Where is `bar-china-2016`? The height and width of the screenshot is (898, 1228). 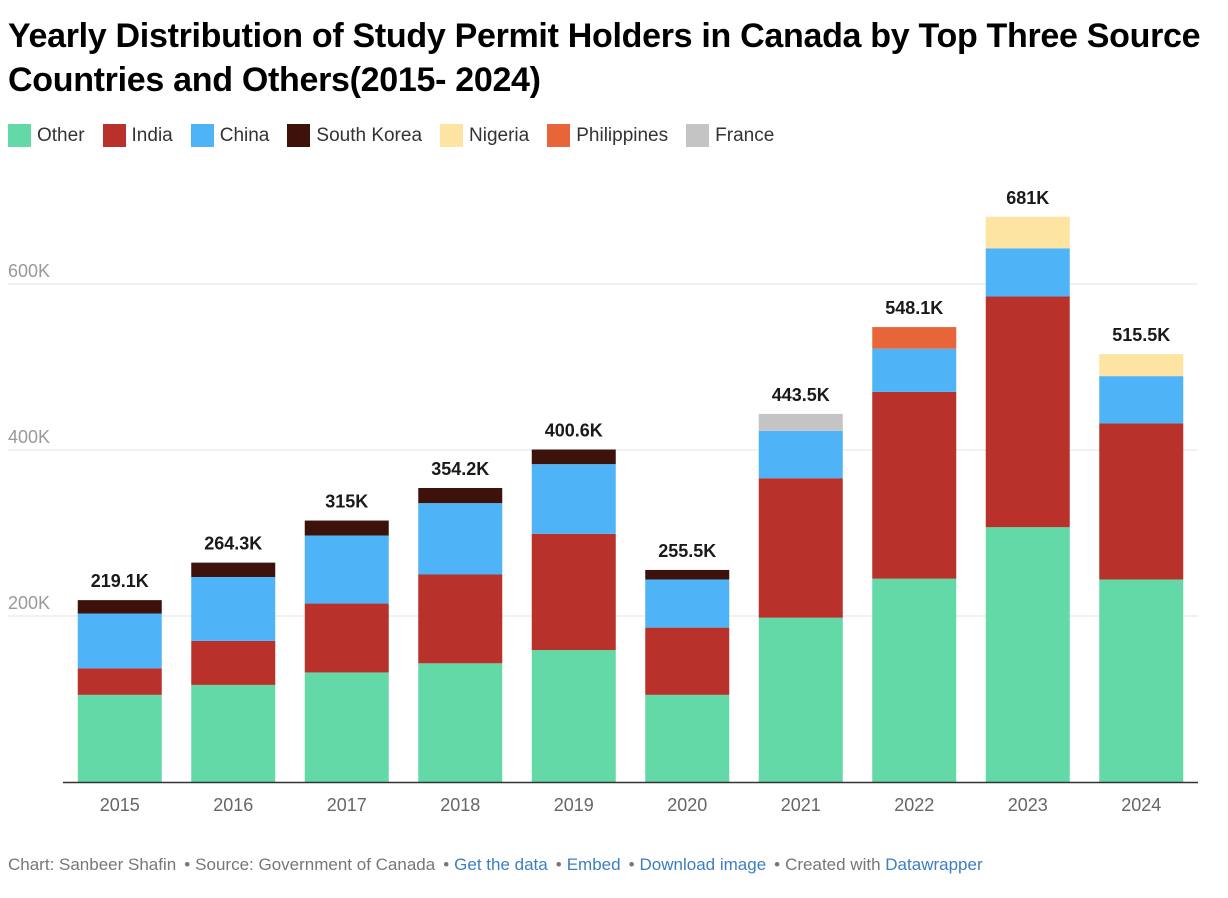 bar-china-2016 is located at coordinates (233, 608).